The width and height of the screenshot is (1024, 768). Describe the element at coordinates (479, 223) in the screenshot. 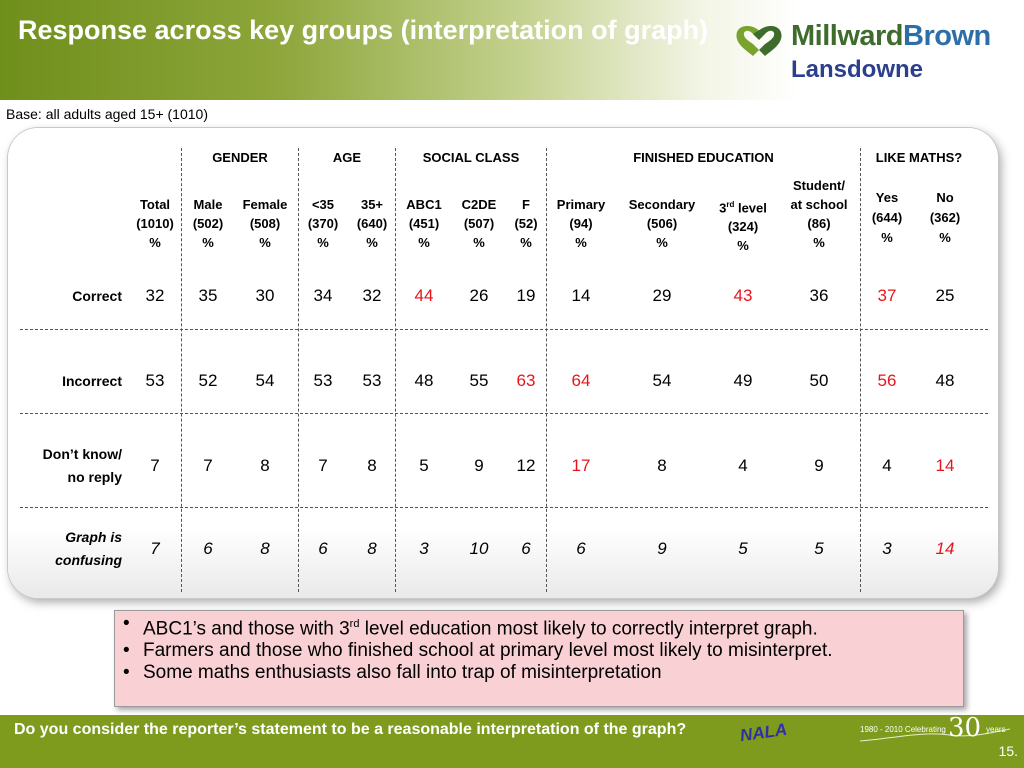

I see `column-header-c2de: C2DE (507)%` at that location.